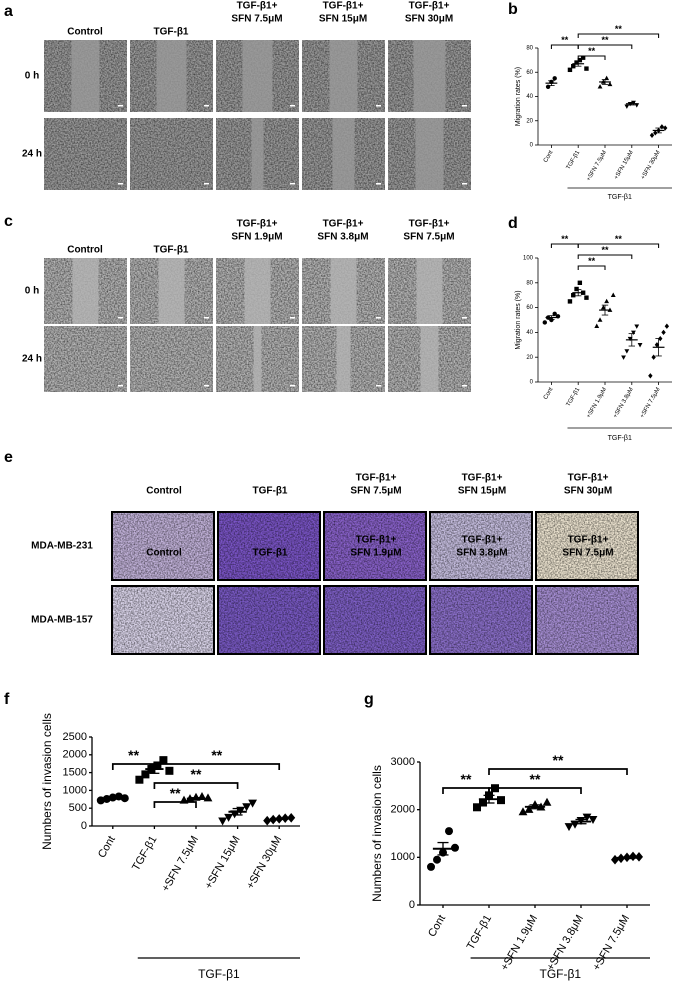 The width and height of the screenshot is (682, 989). Describe the element at coordinates (8, 457) in the screenshot. I see `panel-label: e` at that location.